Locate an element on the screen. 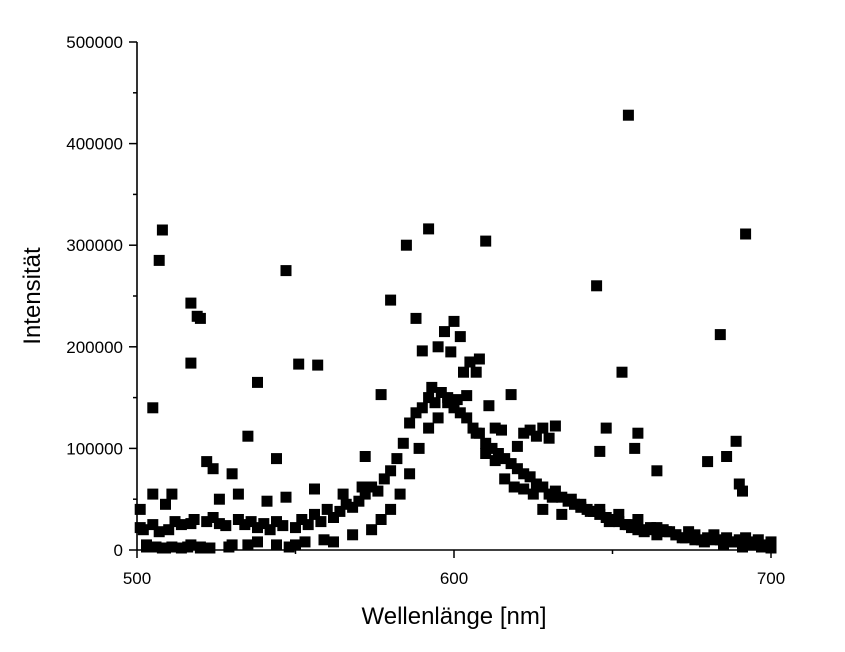 This screenshot has width=845, height=652. x-axis-title: Wellenlänge [nm] is located at coordinates (454, 616).